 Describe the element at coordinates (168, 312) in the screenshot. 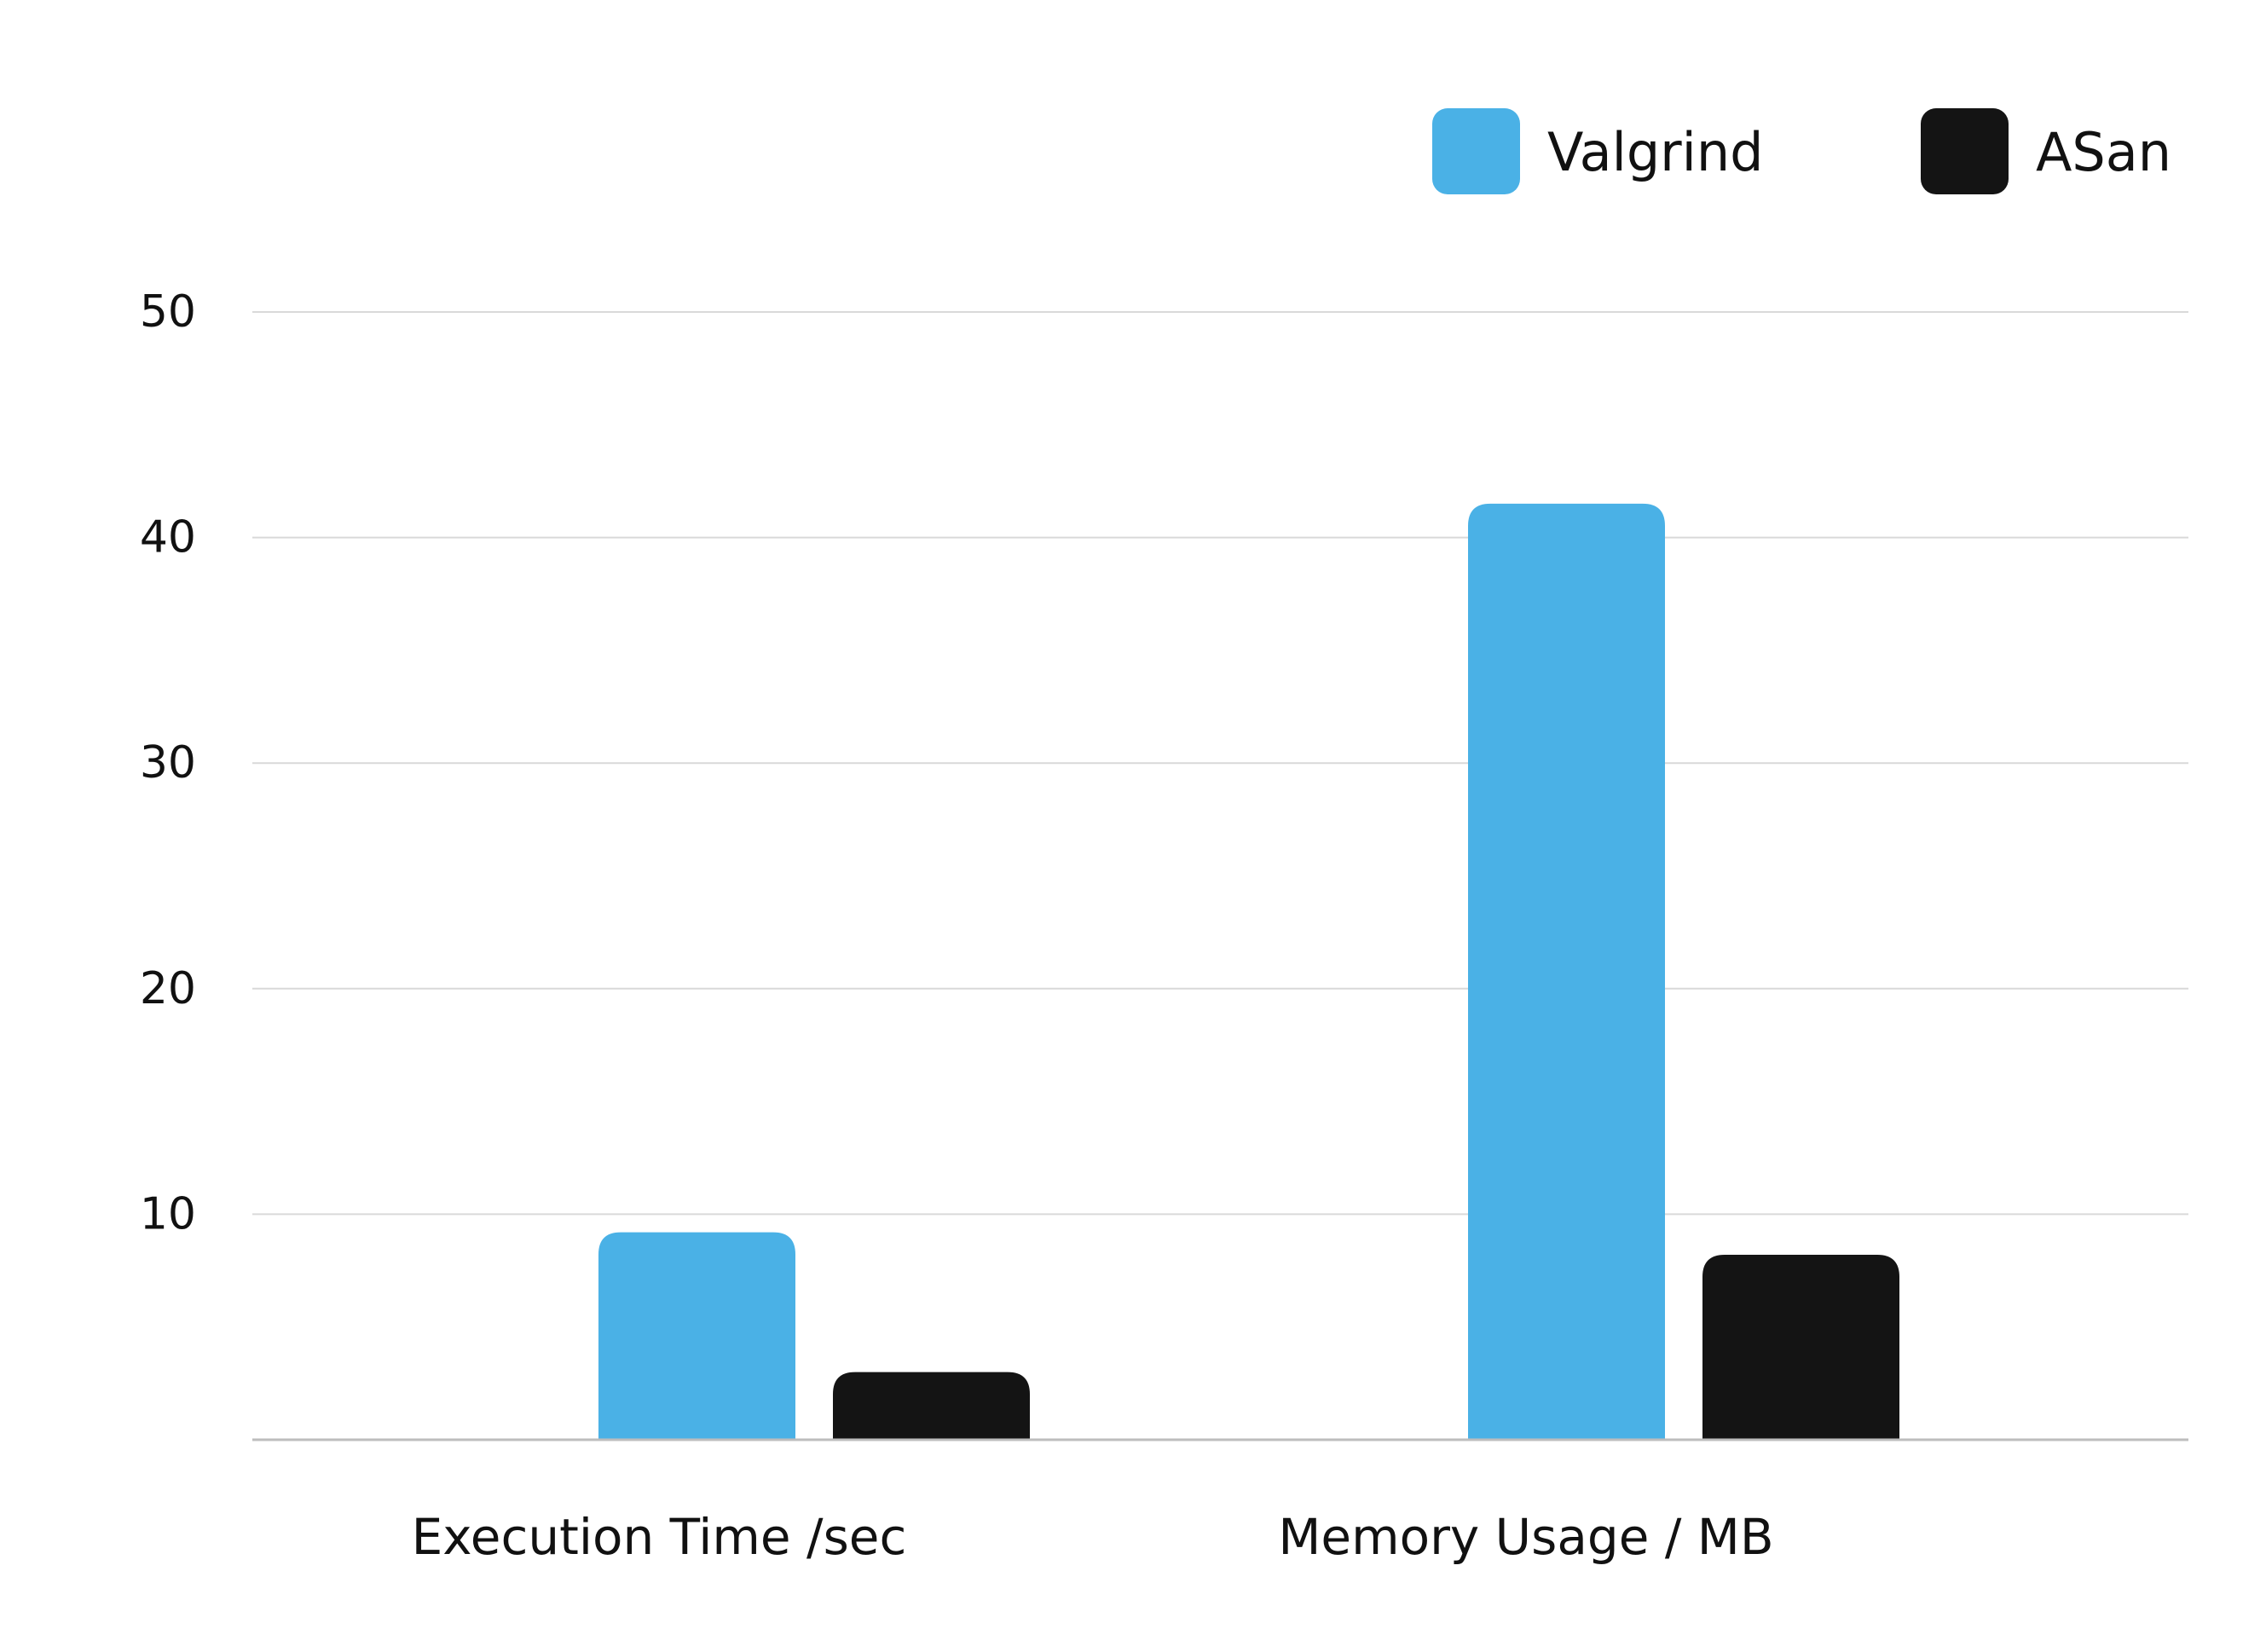

I see `y-tick-label: 50` at that location.